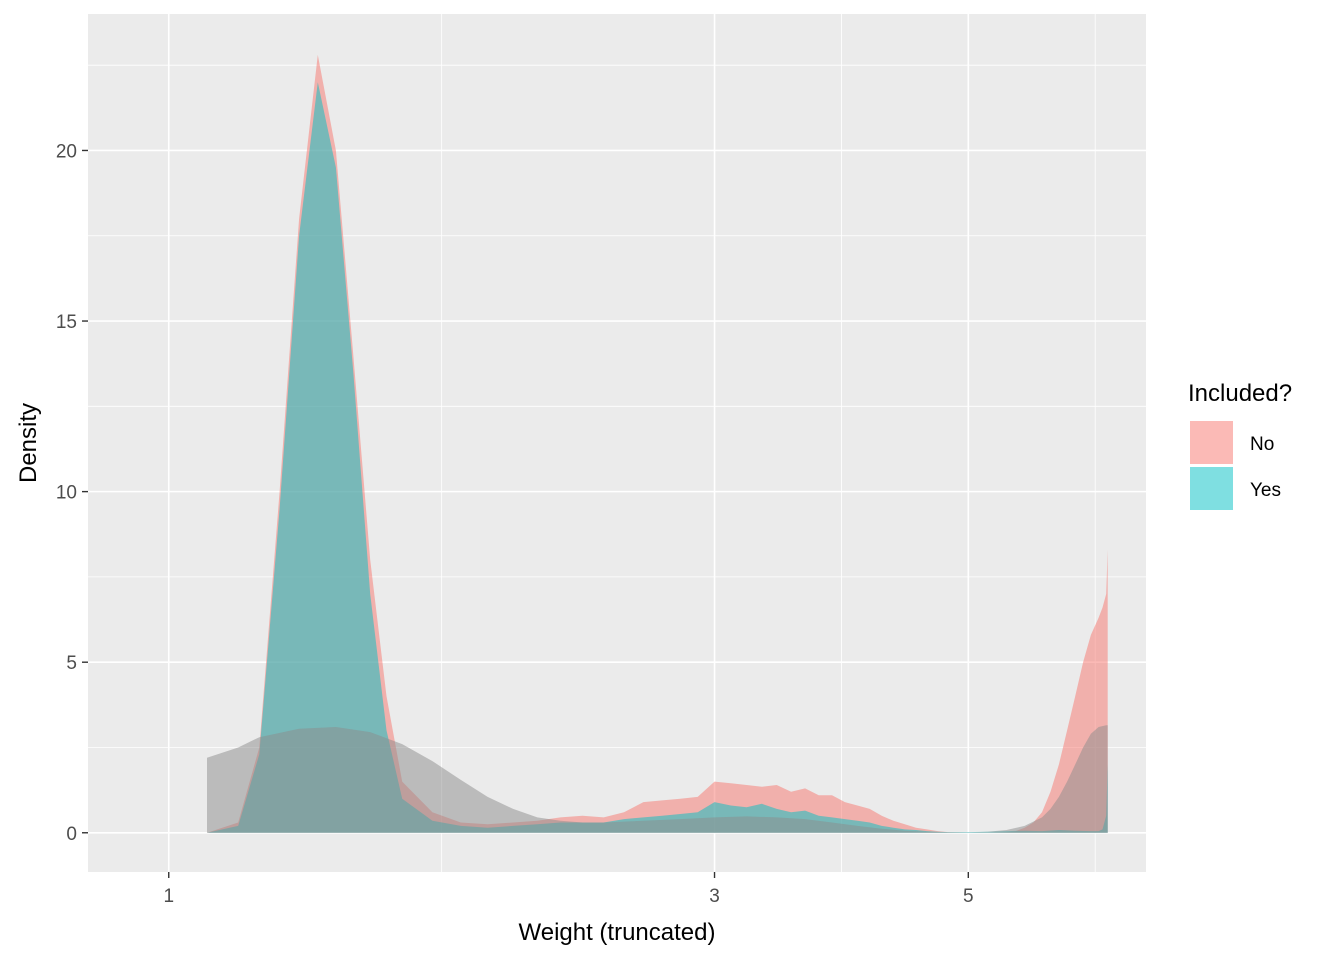  What do you see at coordinates (657, 779) in the screenshot?
I see `density-area-overall` at bounding box center [657, 779].